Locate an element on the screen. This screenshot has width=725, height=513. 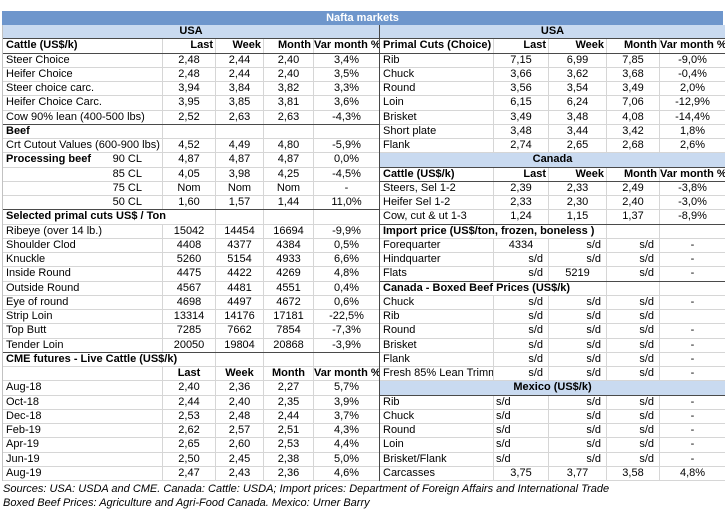
month-value: 4269 is located at coordinates (289, 274).